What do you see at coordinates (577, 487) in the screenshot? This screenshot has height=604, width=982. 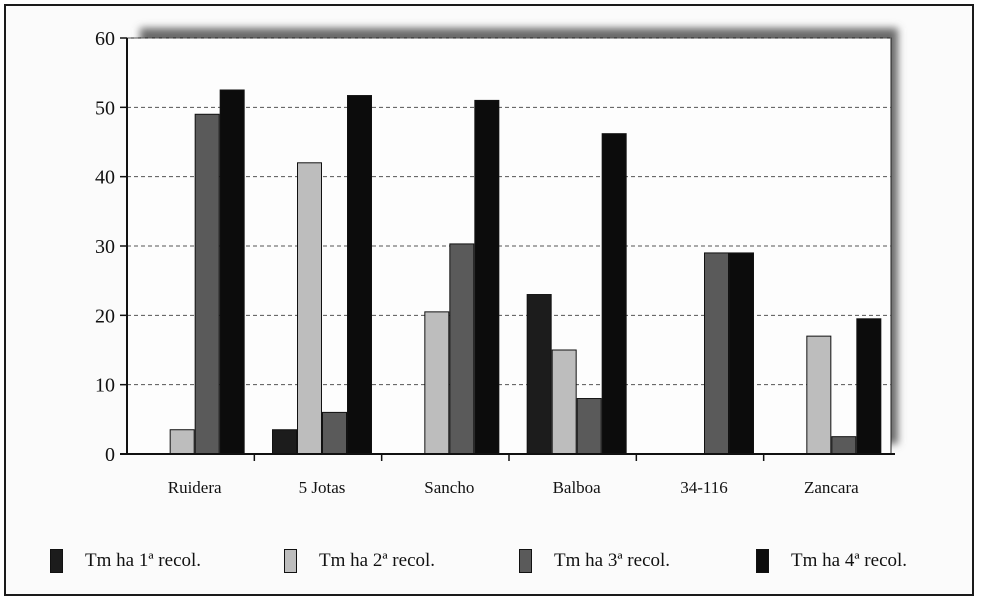 I see `x-tick-label: Balboa` at bounding box center [577, 487].